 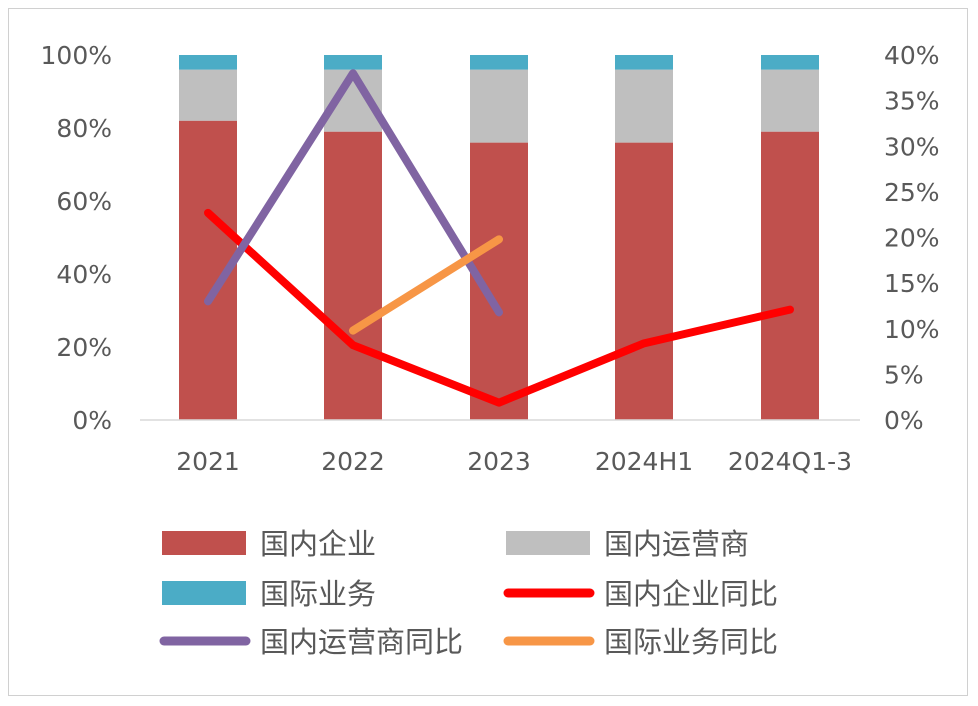 What do you see at coordinates (208, 461) in the screenshot?
I see `x-tick-label: 2021` at bounding box center [208, 461].